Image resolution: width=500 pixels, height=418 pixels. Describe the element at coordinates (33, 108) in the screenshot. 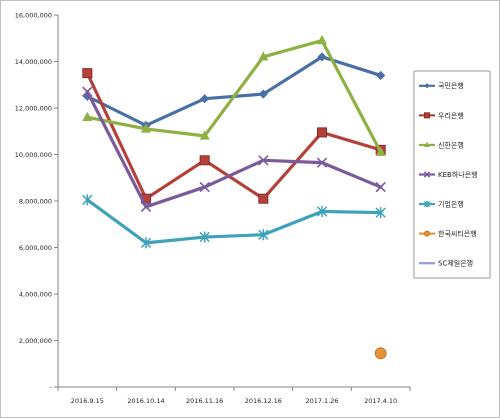

I see `y-tick-label: 12,000,000` at that location.